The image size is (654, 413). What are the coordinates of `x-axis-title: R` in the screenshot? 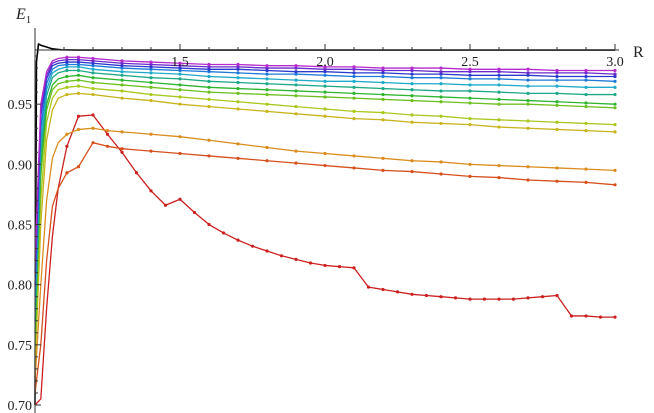 It's located at (638, 52).